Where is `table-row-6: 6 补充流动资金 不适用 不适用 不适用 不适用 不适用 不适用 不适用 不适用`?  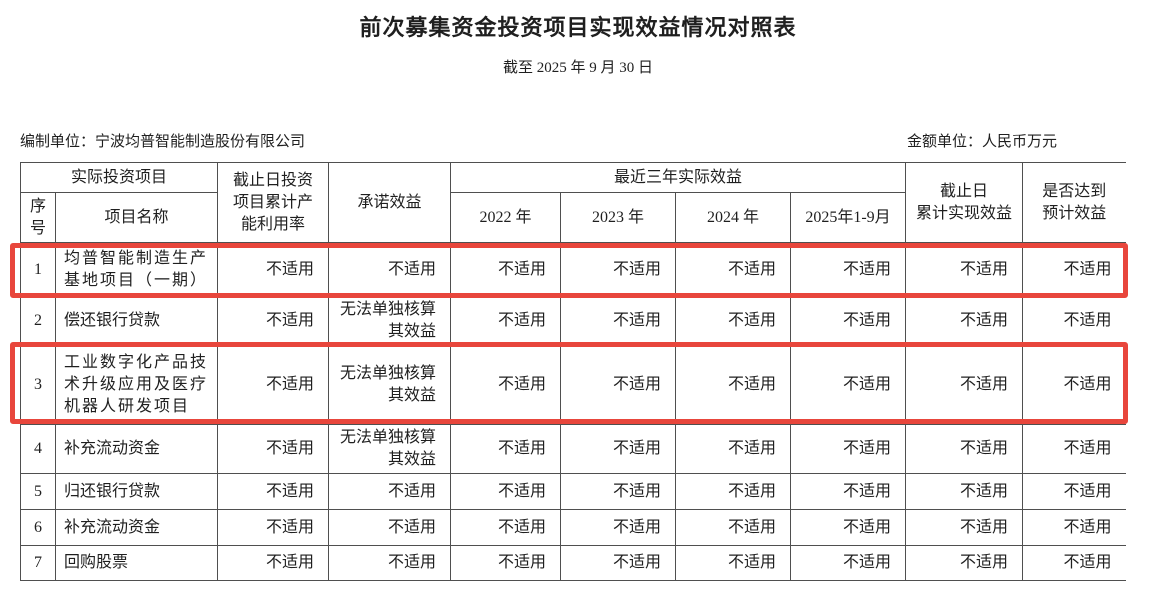
table-row-6: 6 补充流动资金 不适用 不适用 不适用 不适用 不适用 不适用 不适用 不适用 is located at coordinates (573, 527).